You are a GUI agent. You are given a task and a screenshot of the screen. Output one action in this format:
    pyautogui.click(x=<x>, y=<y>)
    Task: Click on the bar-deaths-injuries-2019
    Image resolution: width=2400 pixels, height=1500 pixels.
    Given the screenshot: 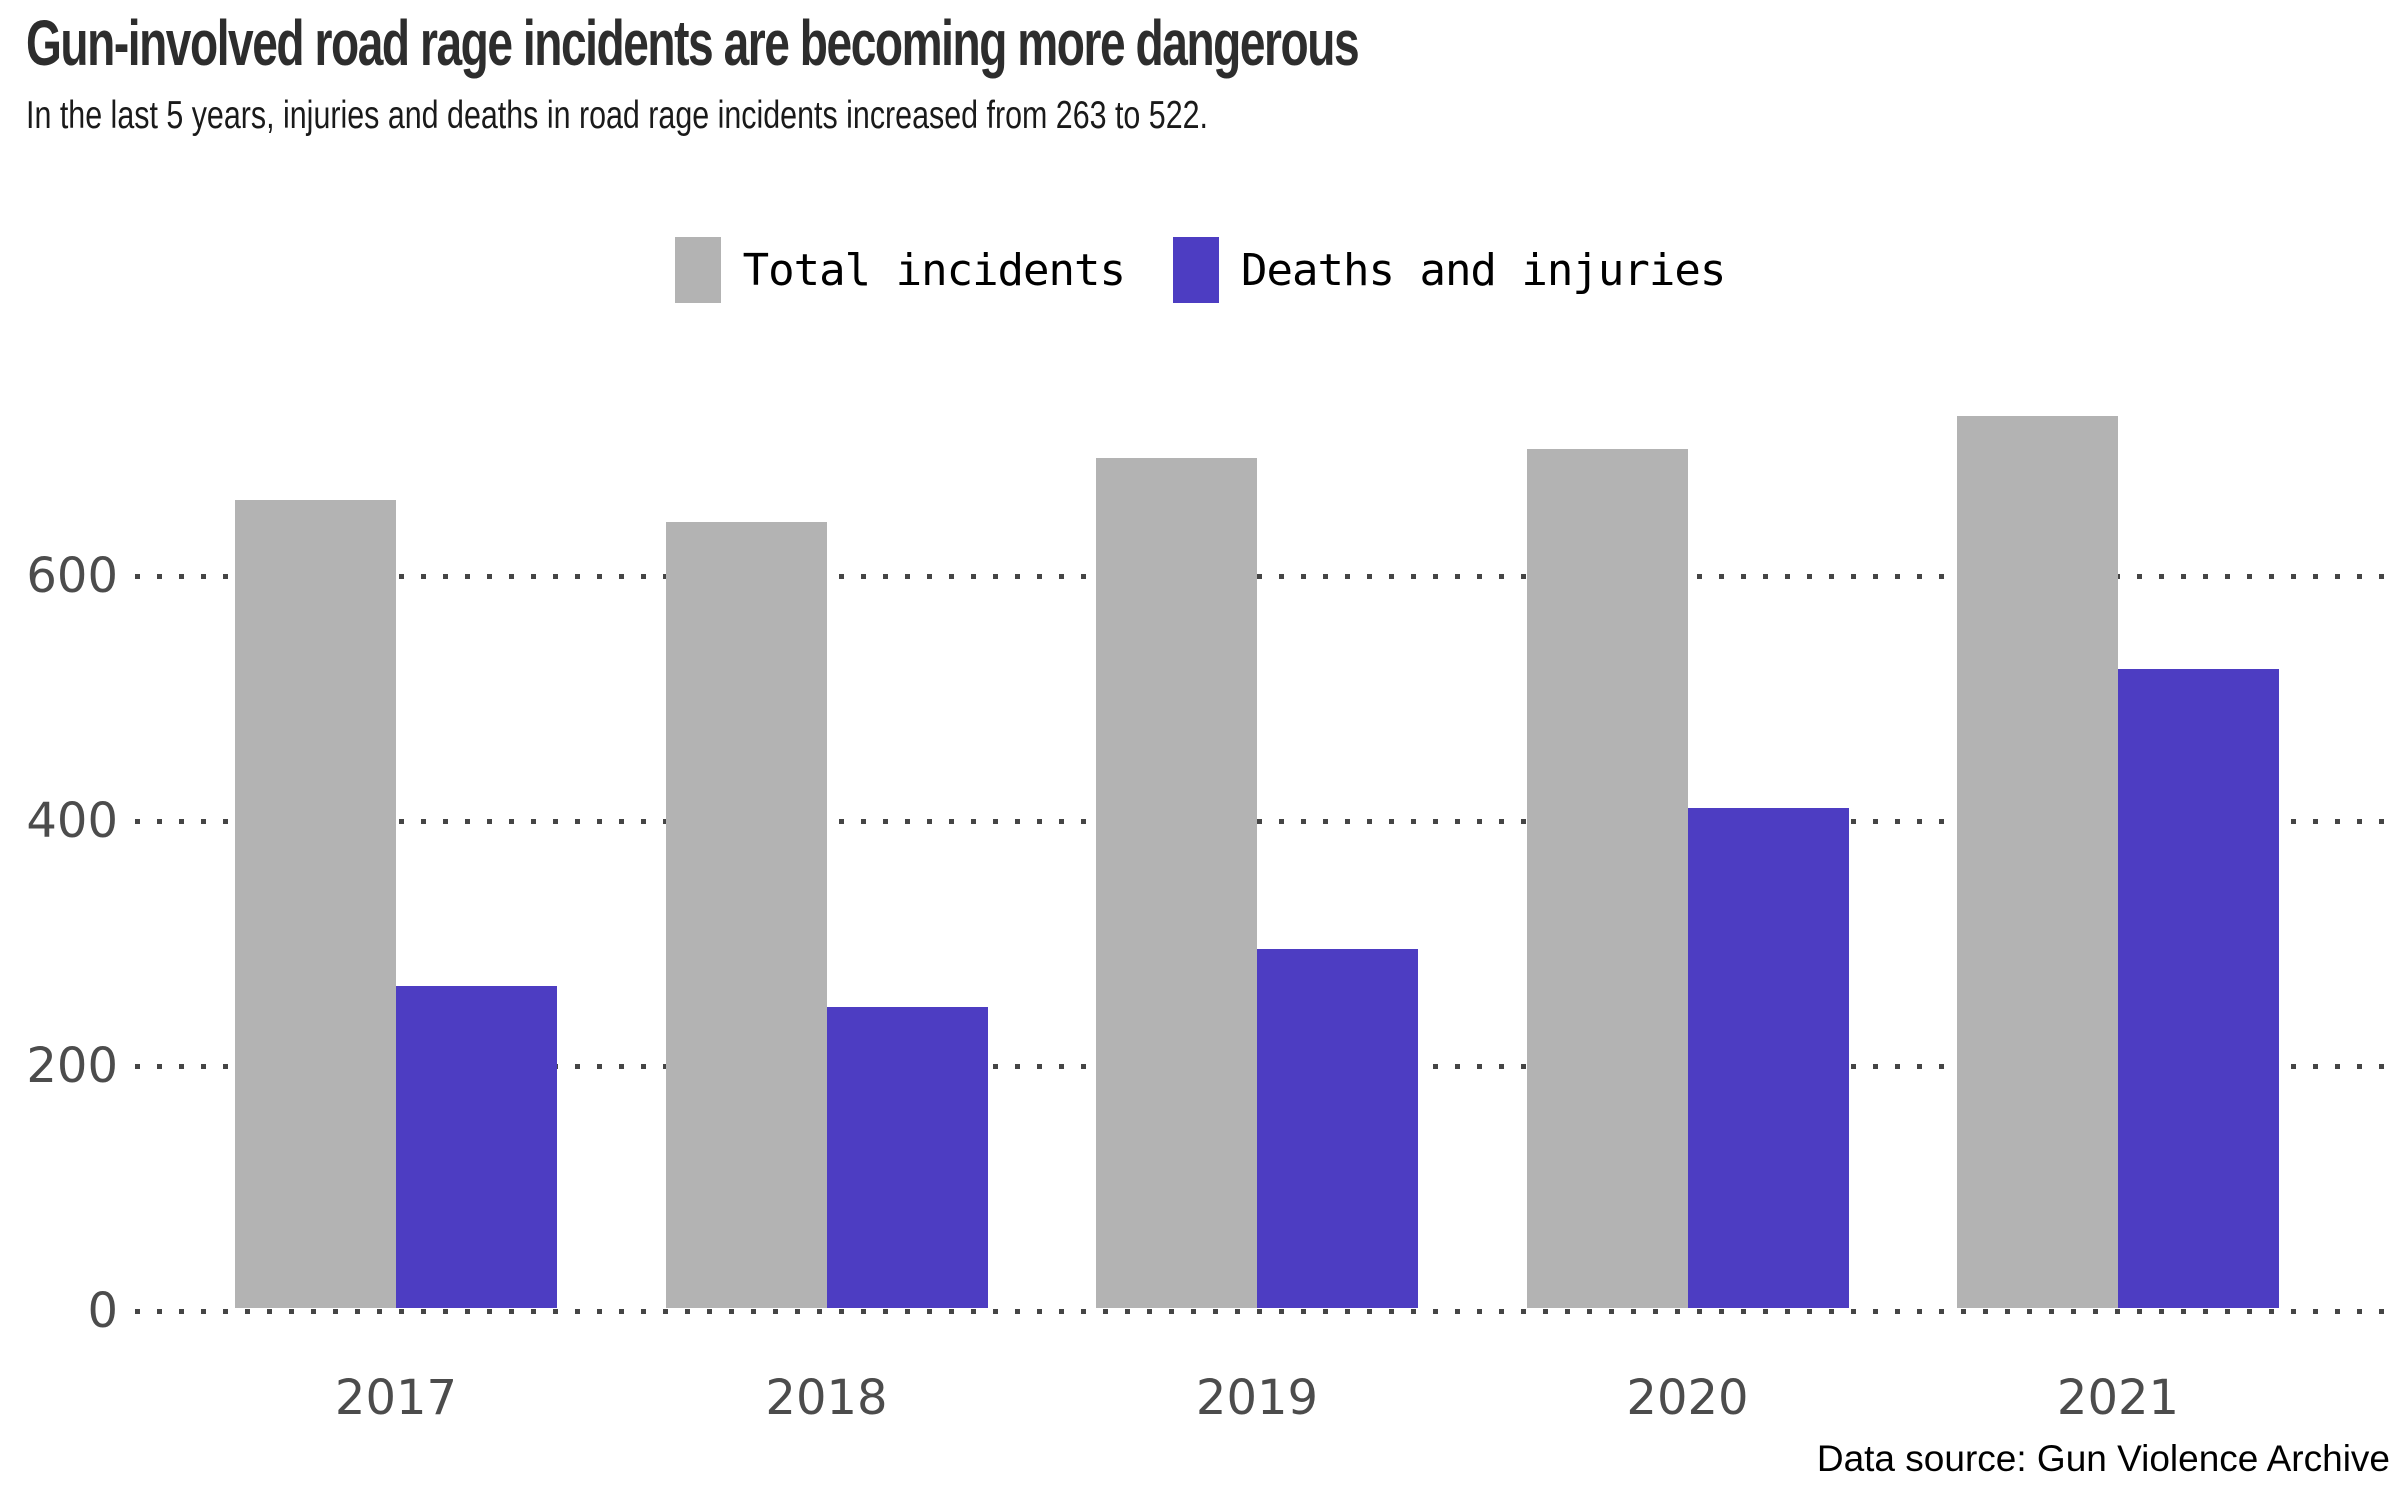 What is the action you would take?
    pyautogui.click(x=1337, y=1128)
    